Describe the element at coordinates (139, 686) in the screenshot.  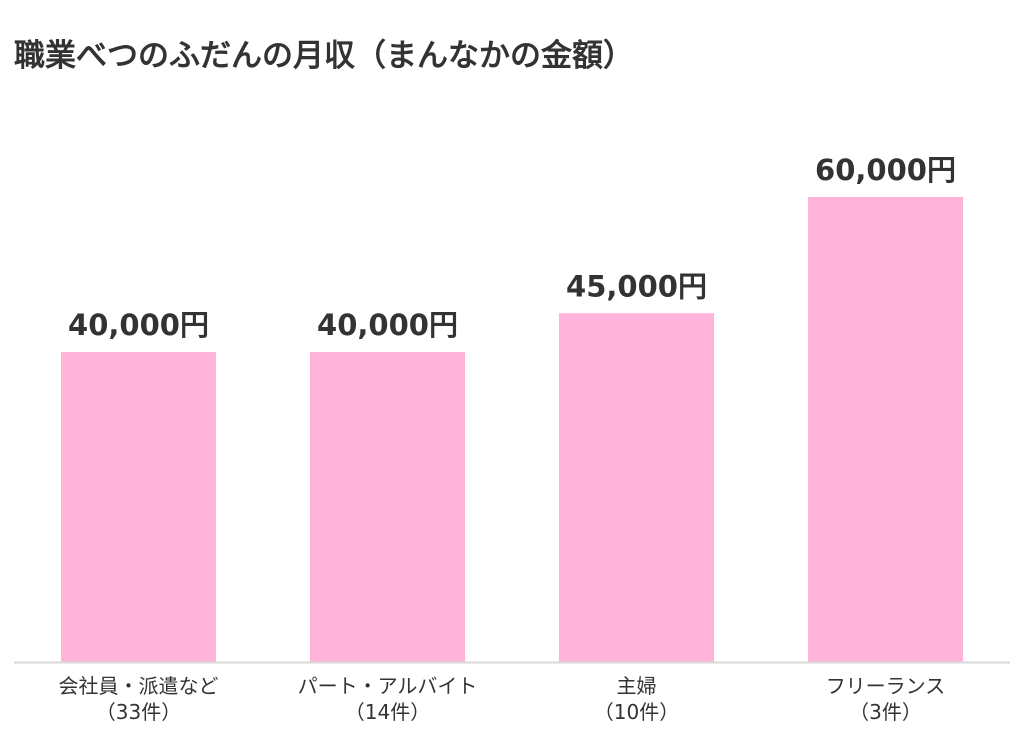
I see `category-label: 会社員・派遣など` at that location.